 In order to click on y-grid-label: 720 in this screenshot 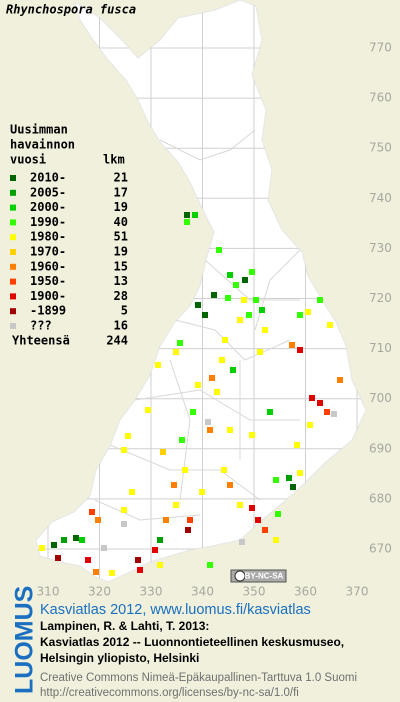, I will do `click(380, 298)`.